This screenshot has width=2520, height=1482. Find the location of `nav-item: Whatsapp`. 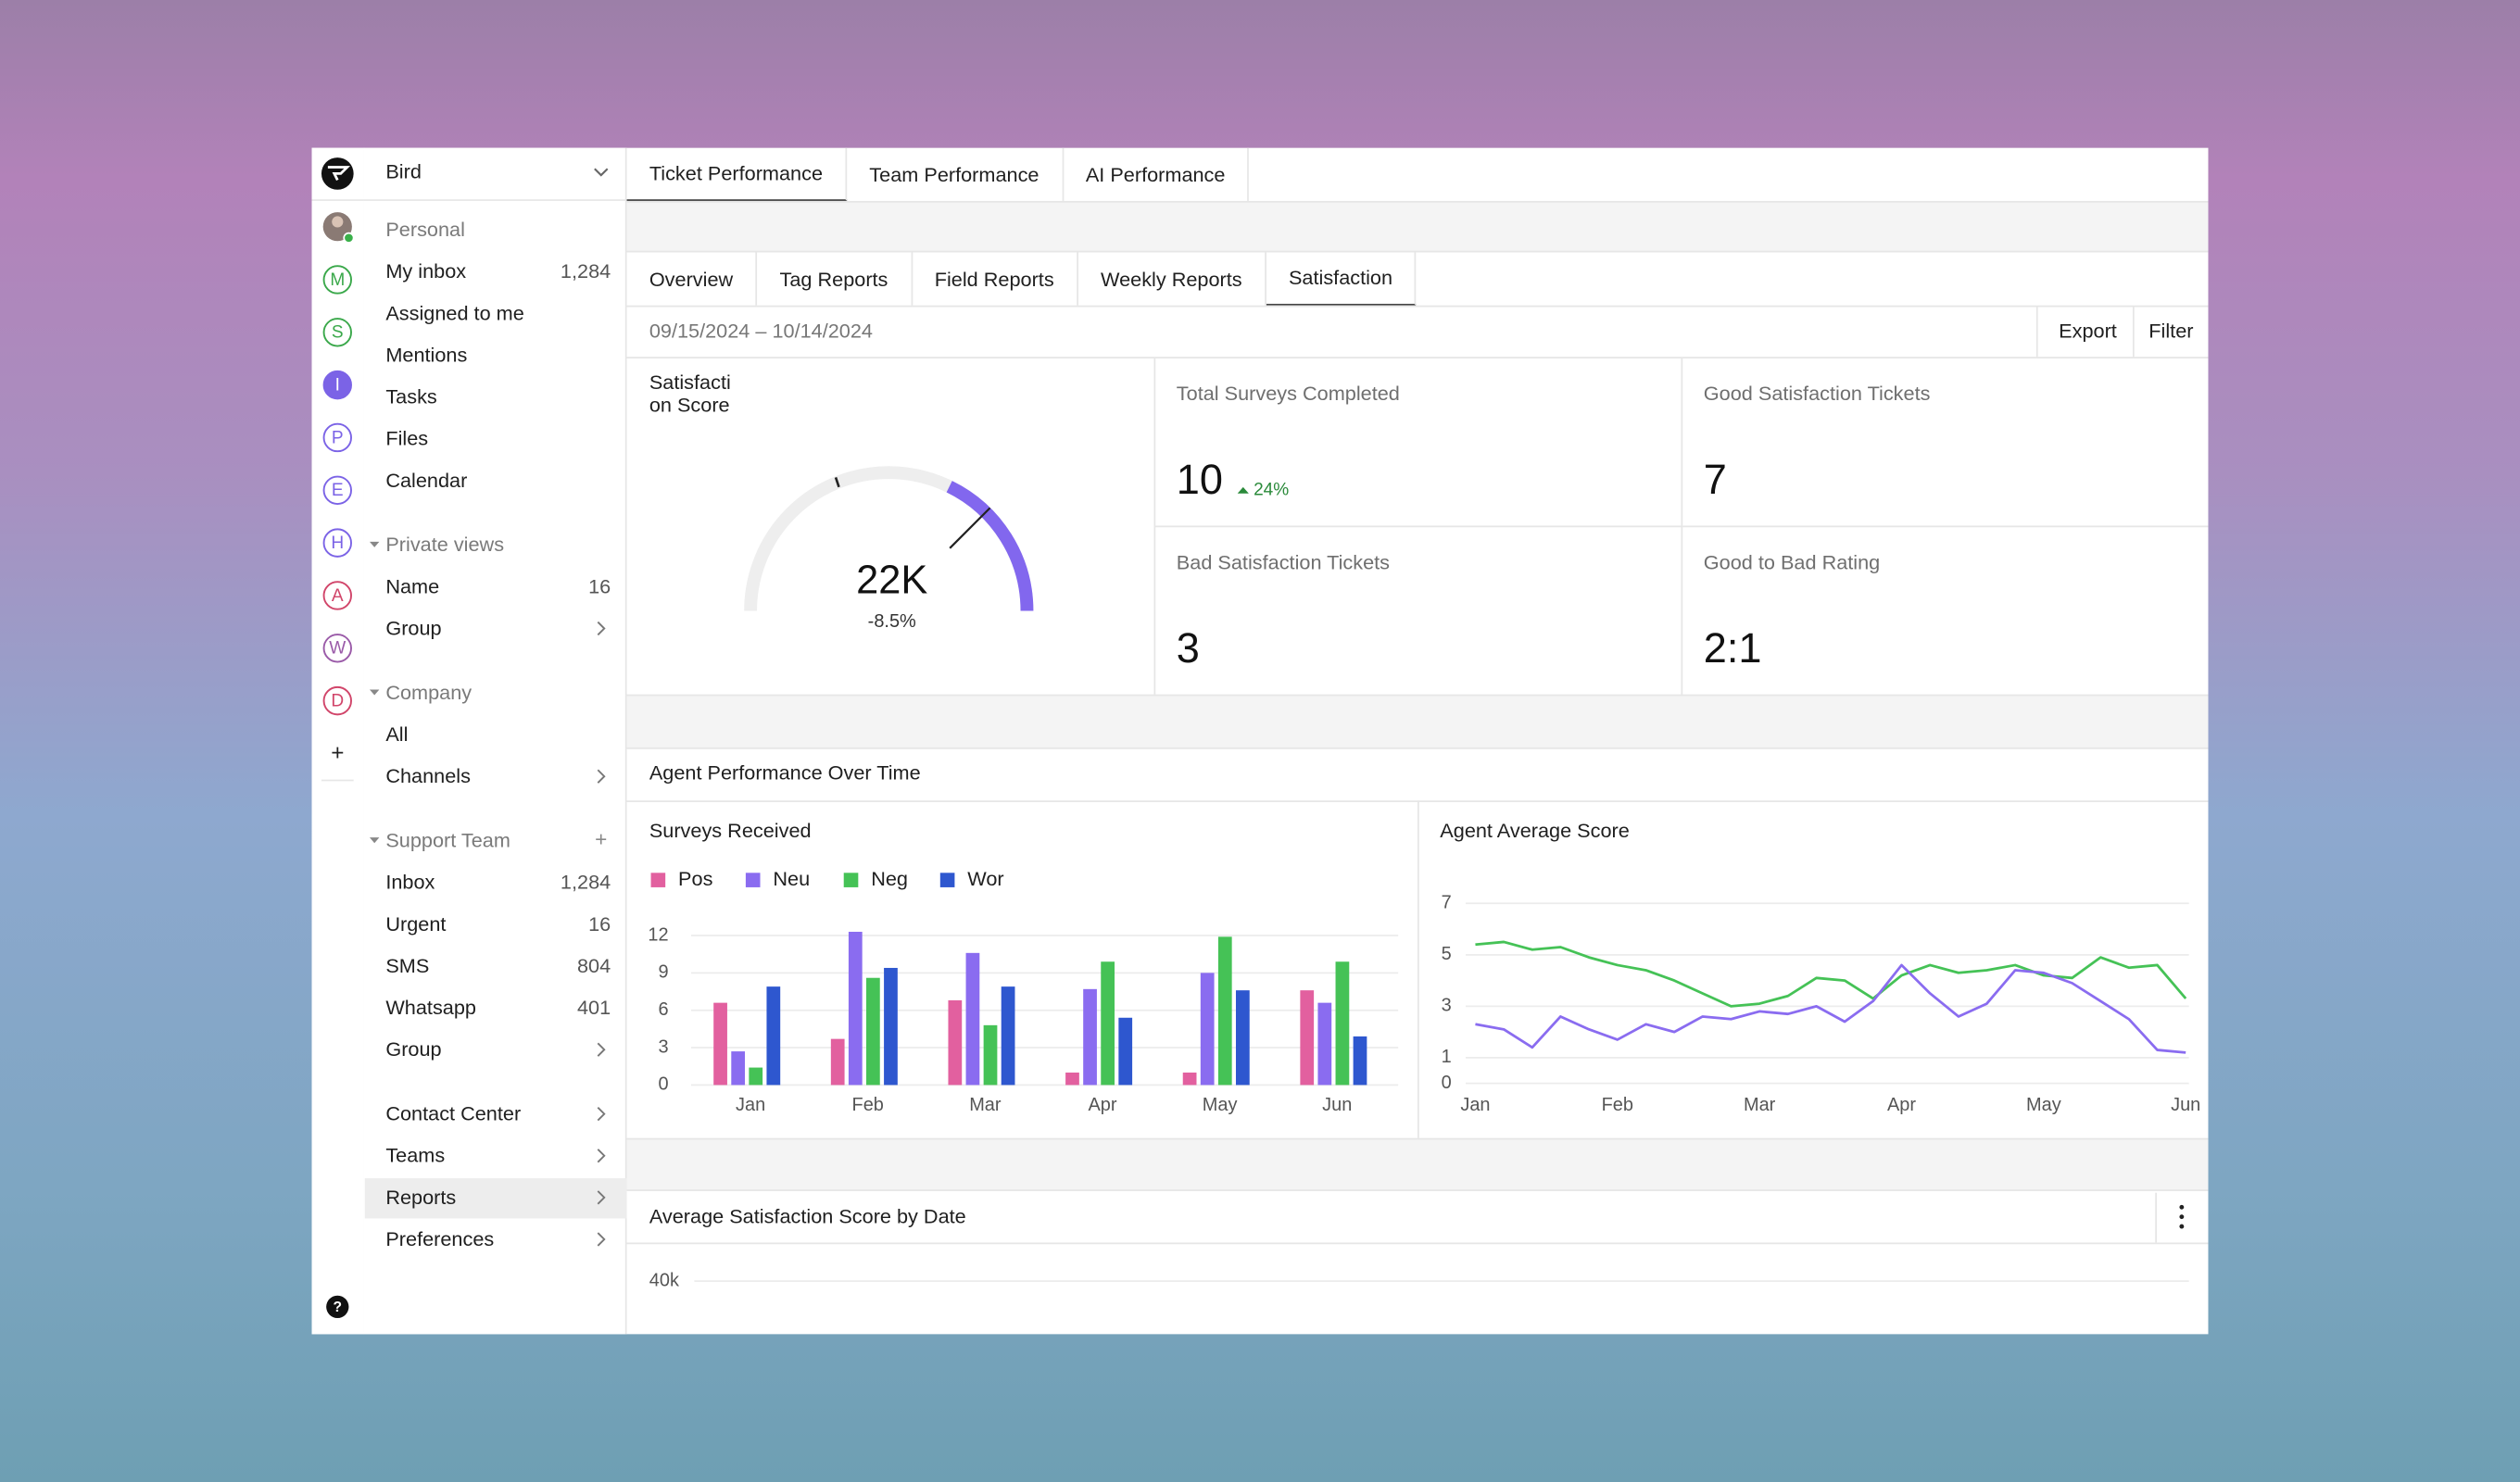

nav-item: Whatsapp is located at coordinates (430, 1008).